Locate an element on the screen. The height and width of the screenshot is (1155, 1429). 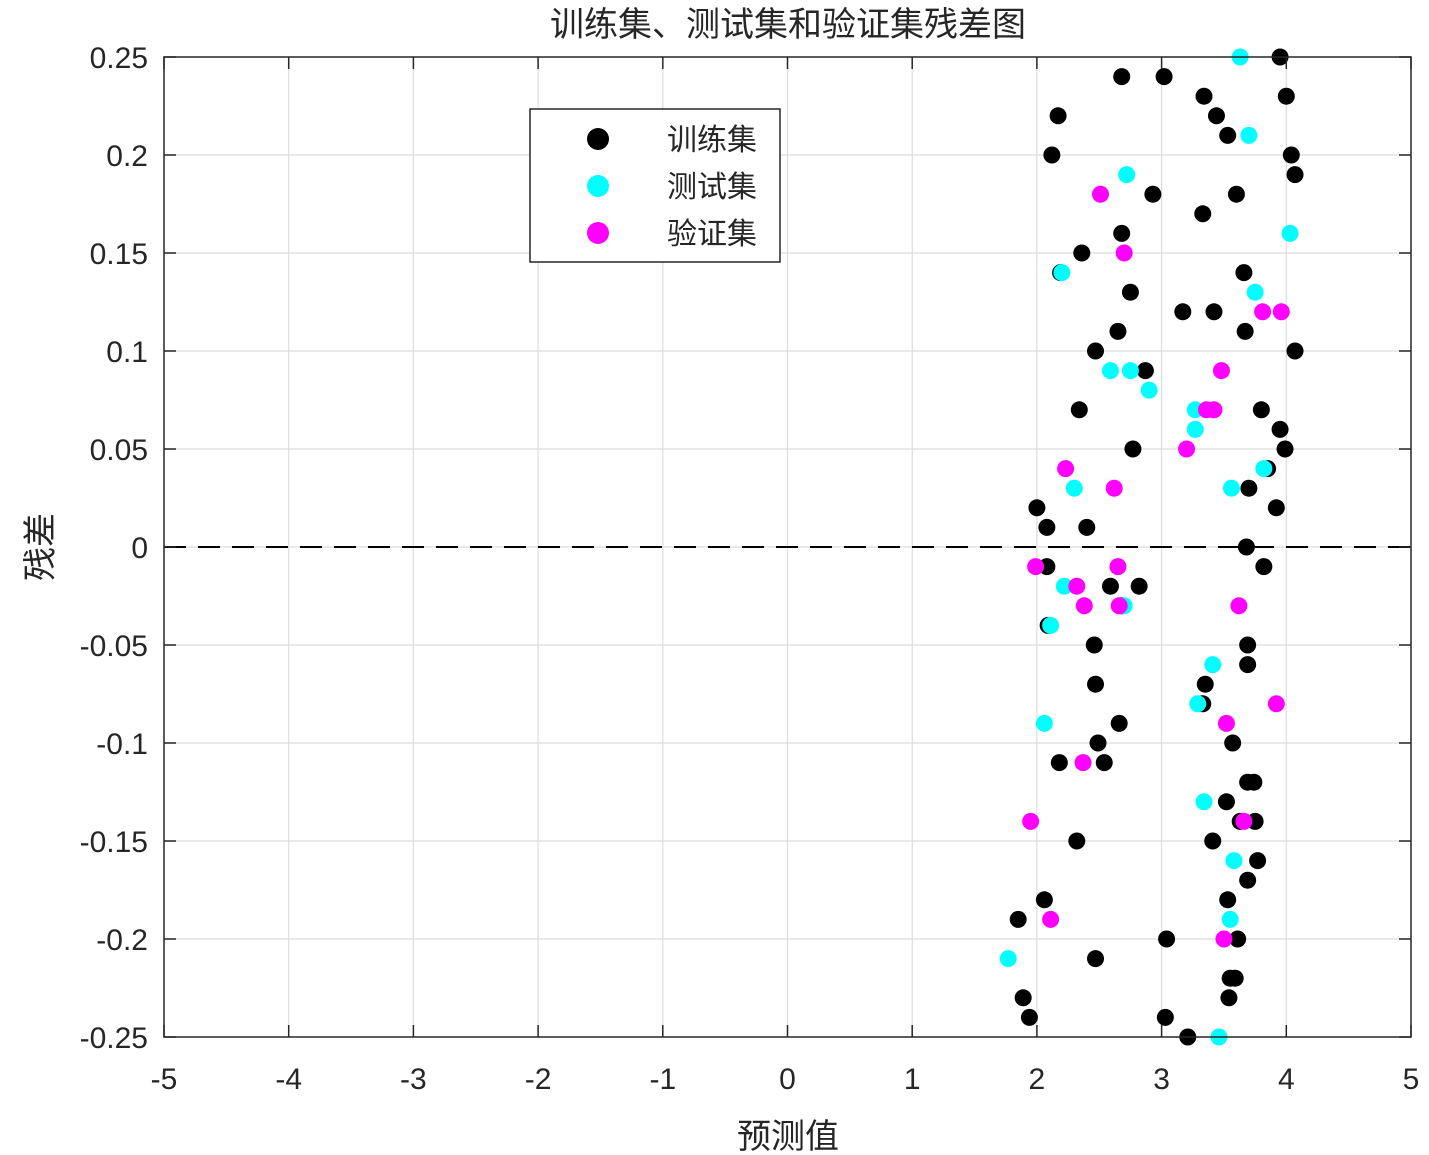
x-tick-label: 0 is located at coordinates (787, 1079).